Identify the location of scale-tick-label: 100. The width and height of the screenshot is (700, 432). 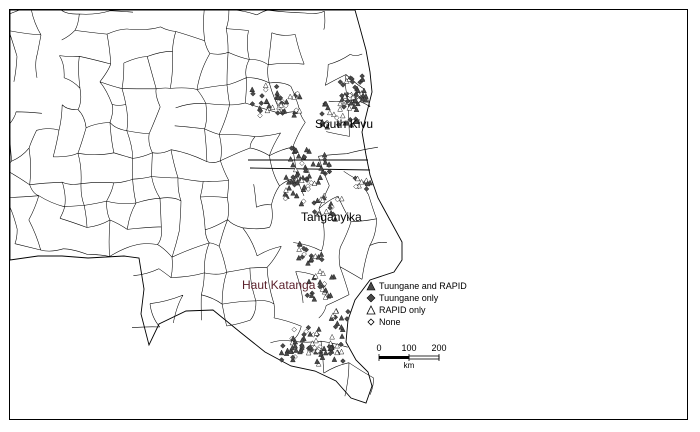
(409, 348).